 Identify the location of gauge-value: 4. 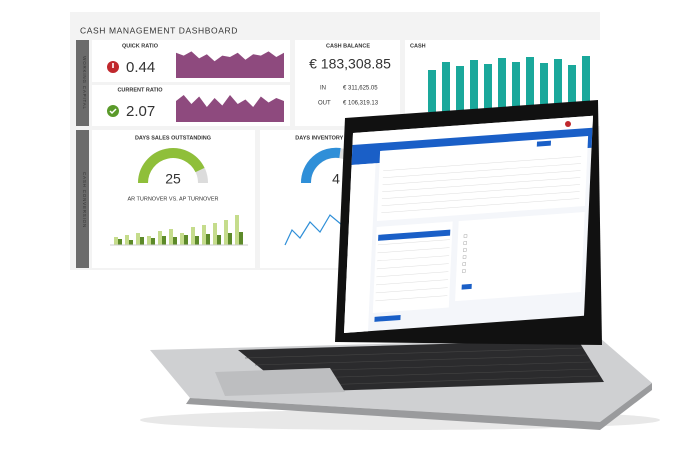
(336, 179).